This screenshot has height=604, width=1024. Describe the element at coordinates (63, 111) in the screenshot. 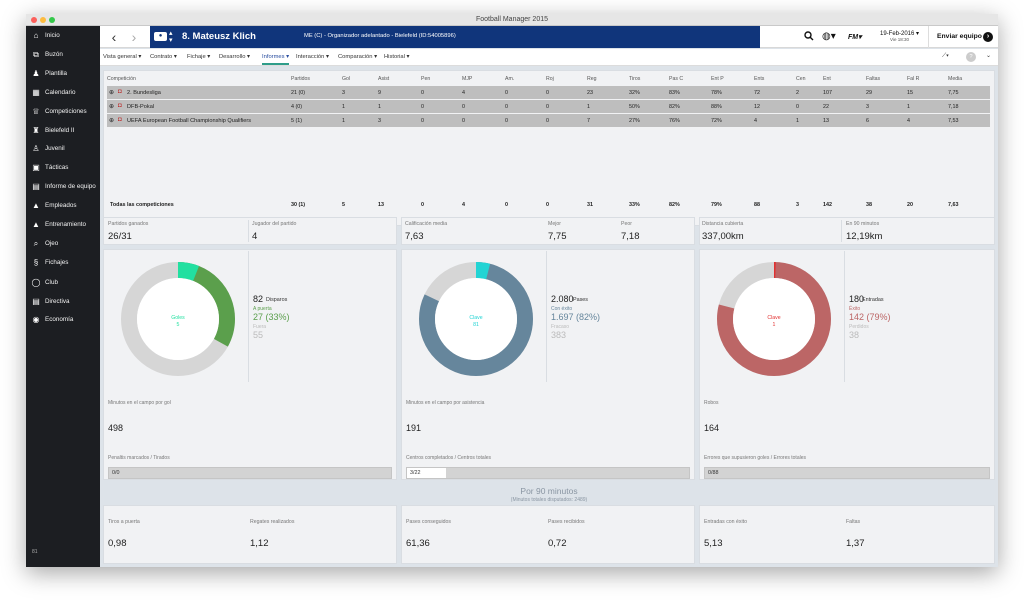

I see `sidebar-item-4: ♕ Competiciones` at that location.